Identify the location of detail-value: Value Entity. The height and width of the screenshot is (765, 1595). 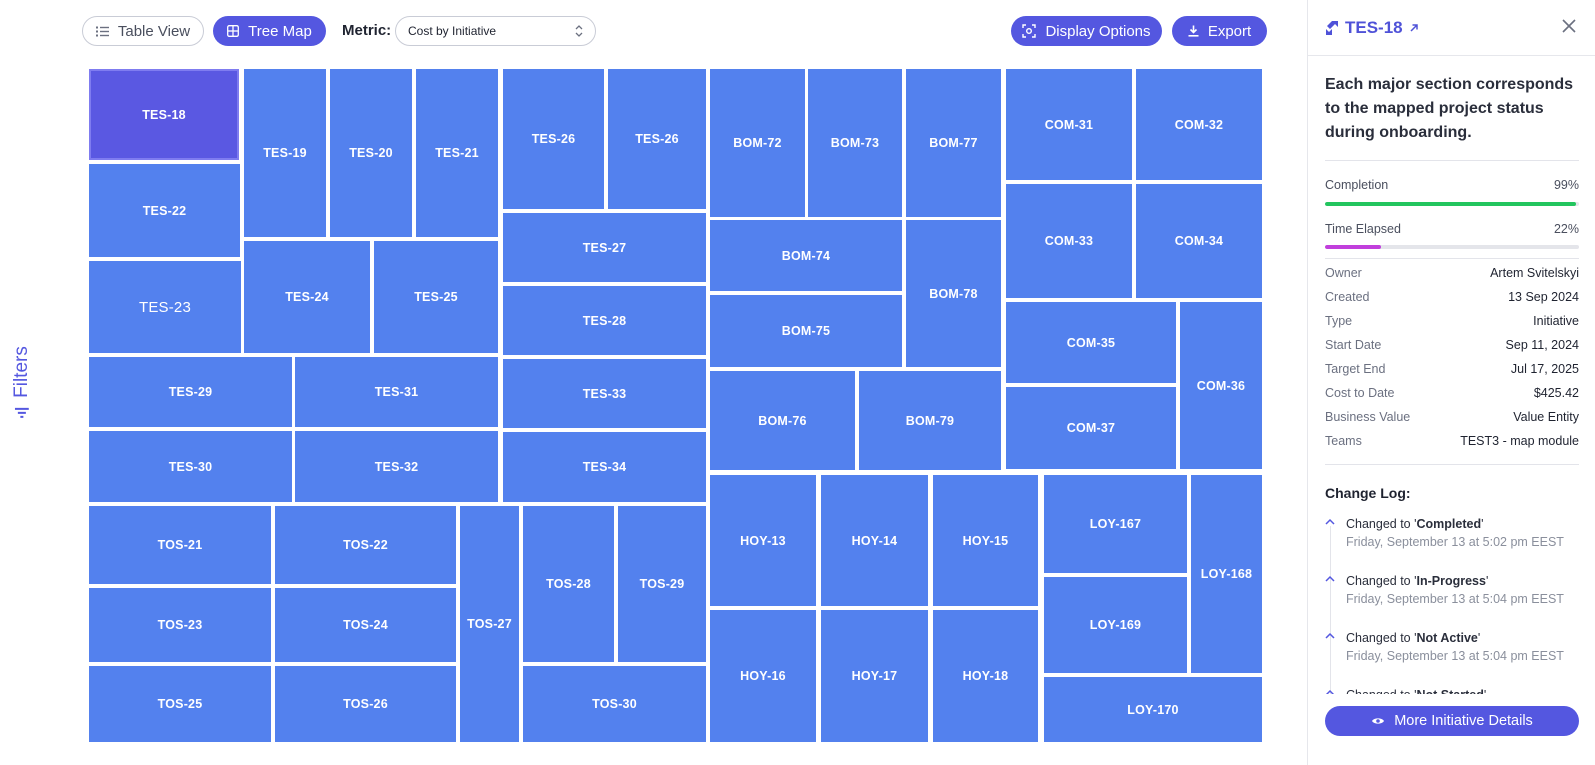
(1546, 417).